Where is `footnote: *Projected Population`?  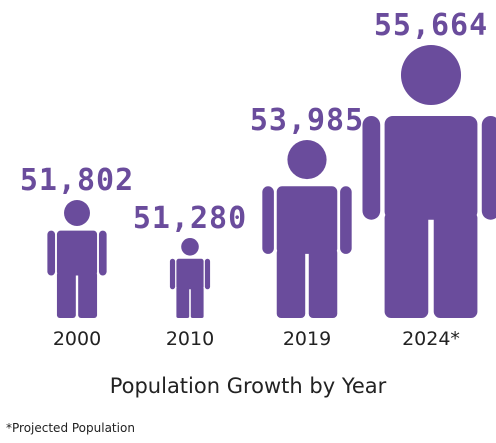 footnote: *Projected Population is located at coordinates (70, 428).